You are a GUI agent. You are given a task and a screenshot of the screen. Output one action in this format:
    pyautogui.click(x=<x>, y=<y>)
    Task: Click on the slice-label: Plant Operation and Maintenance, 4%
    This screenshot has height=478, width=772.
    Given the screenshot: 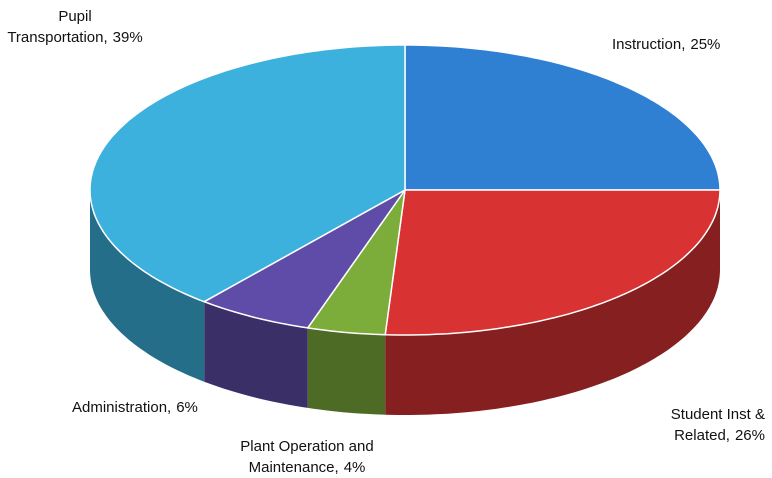 What is the action you would take?
    pyautogui.click(x=307, y=457)
    